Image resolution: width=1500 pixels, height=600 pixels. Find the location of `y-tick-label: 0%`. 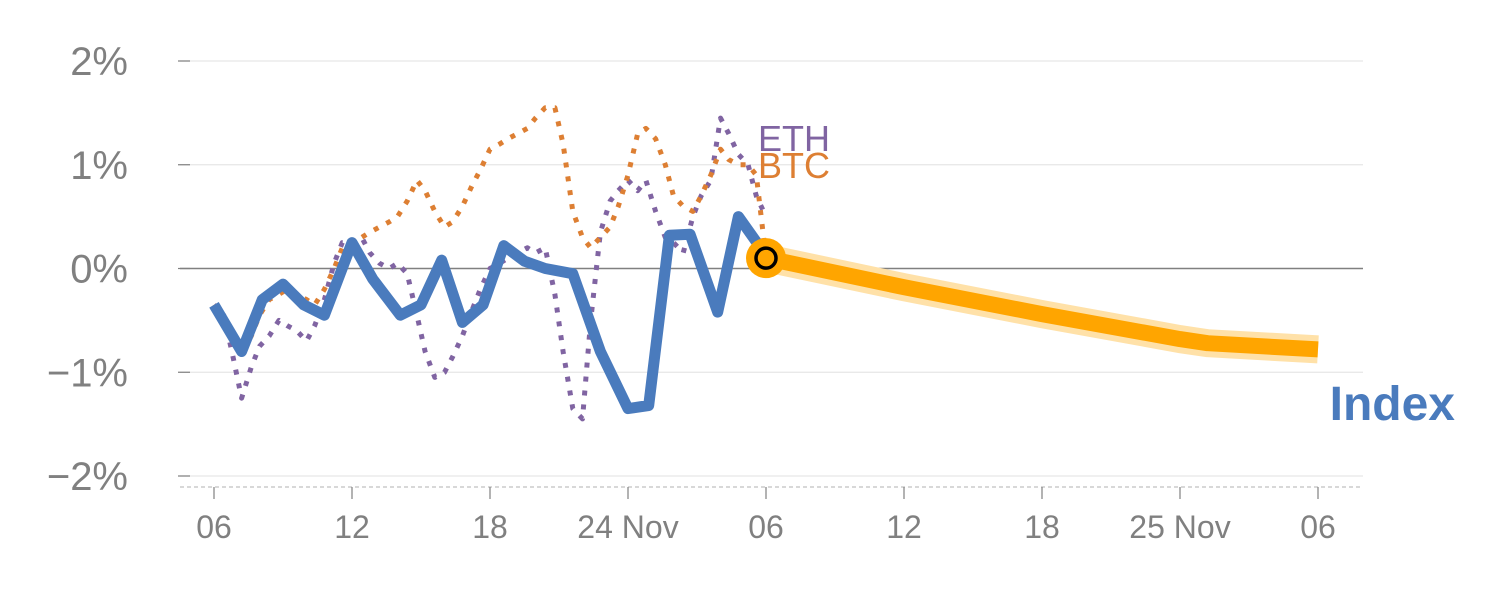

y-tick-label: 0% is located at coordinates (99, 270).